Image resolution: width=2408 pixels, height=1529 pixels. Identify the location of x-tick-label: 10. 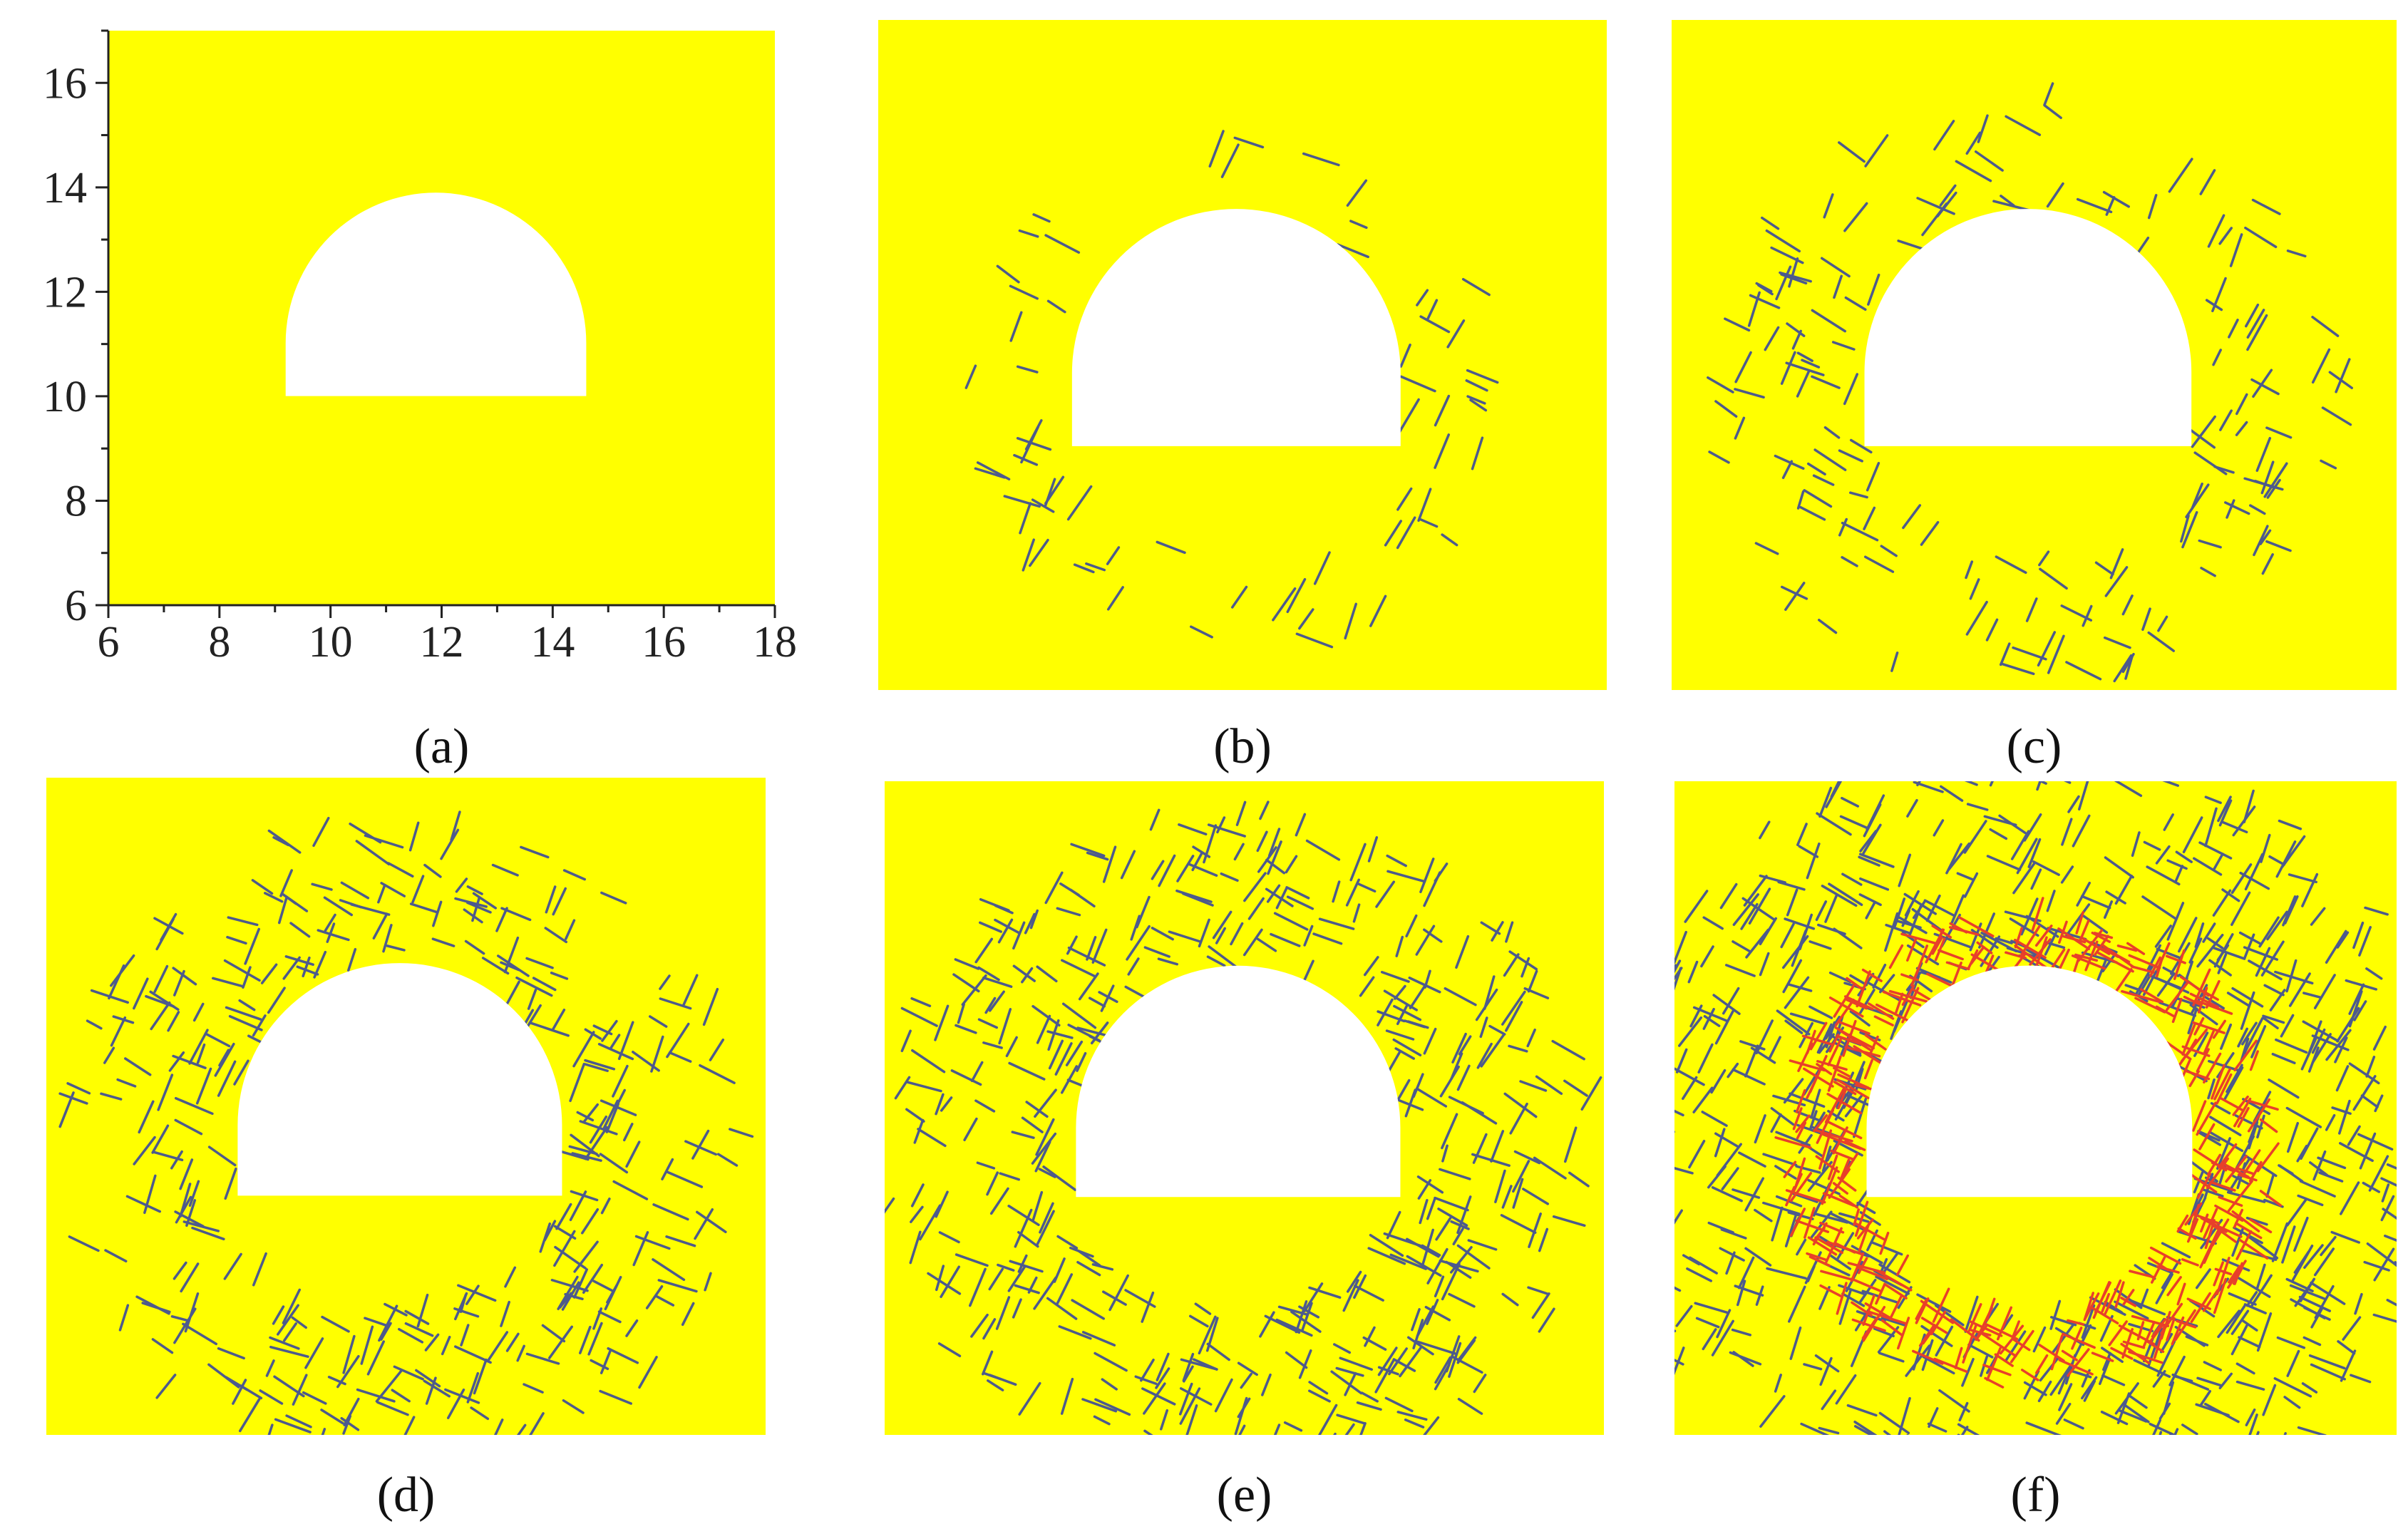
(331, 642).